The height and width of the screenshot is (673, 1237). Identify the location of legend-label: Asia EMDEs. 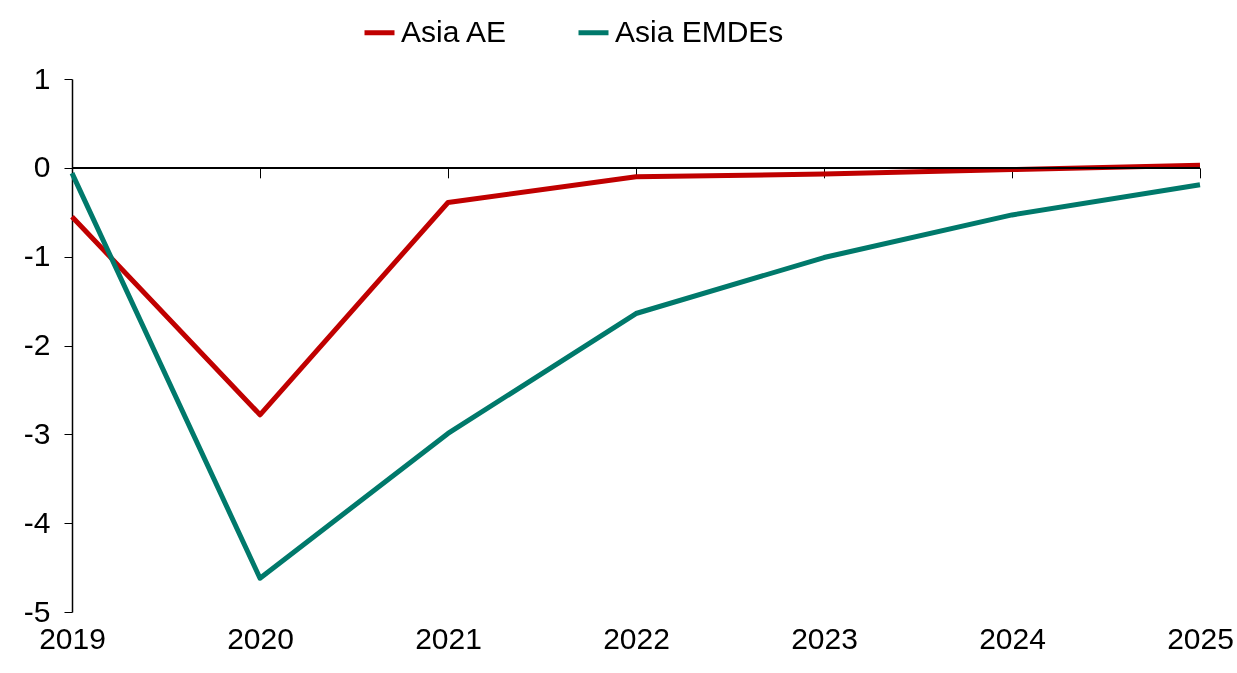
(699, 31).